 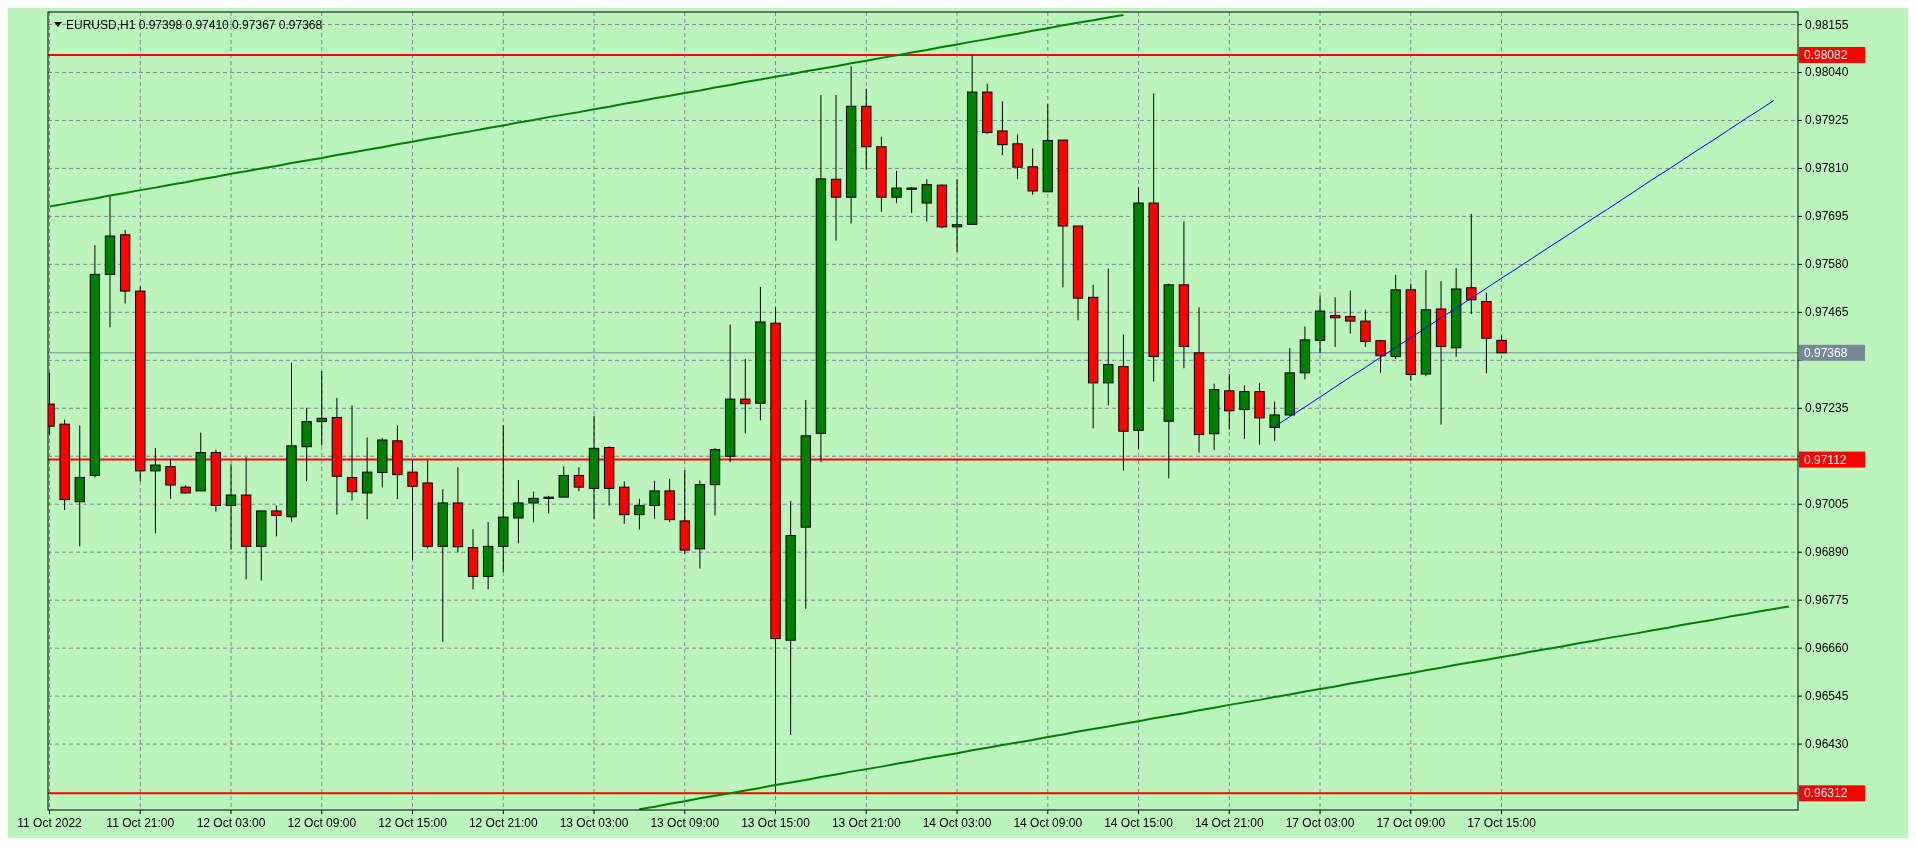 What do you see at coordinates (1229, 823) in the screenshot?
I see `x-tick-label: 14 Oct 21:00` at bounding box center [1229, 823].